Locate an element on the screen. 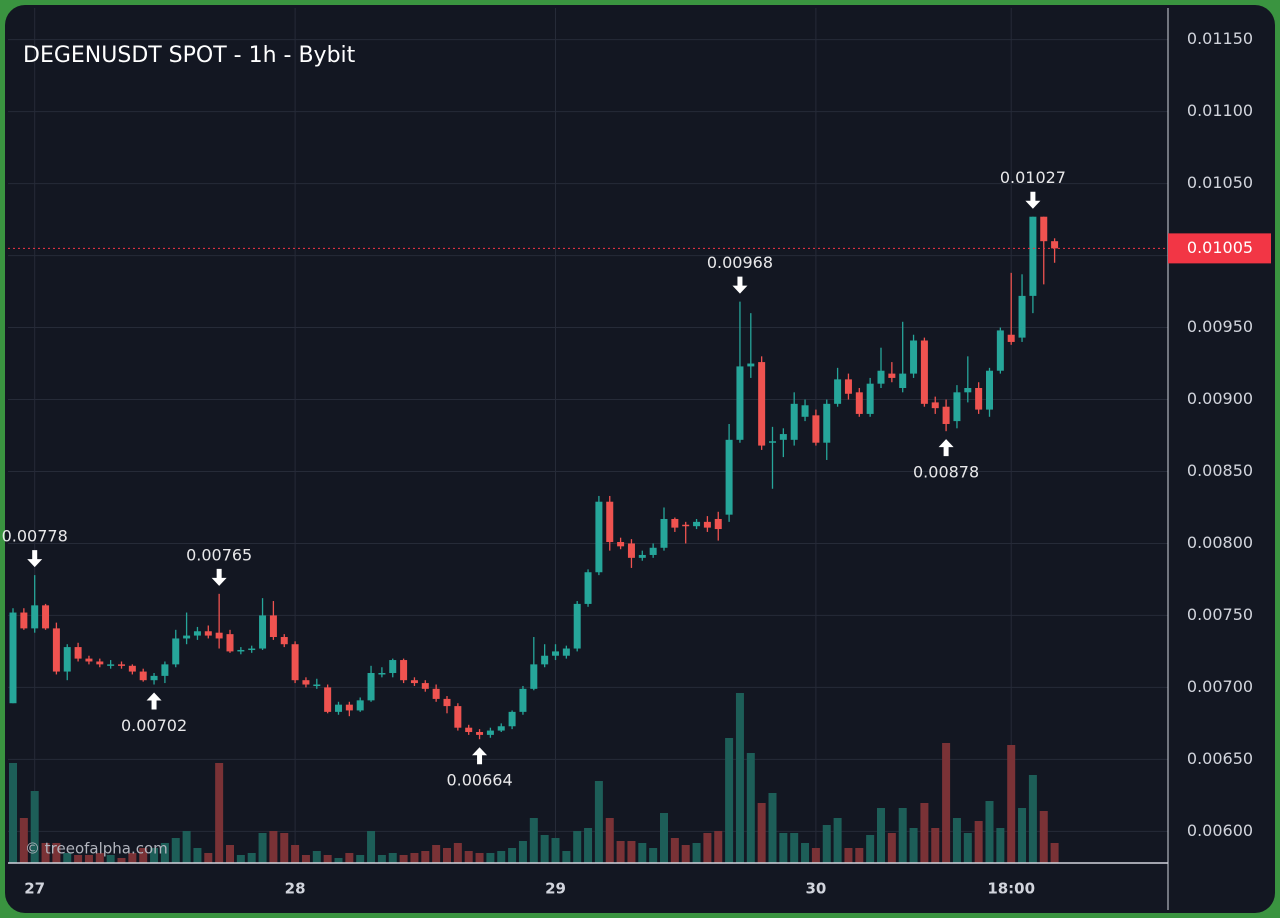  y-tick-label: 0.00900 is located at coordinates (1220, 398).